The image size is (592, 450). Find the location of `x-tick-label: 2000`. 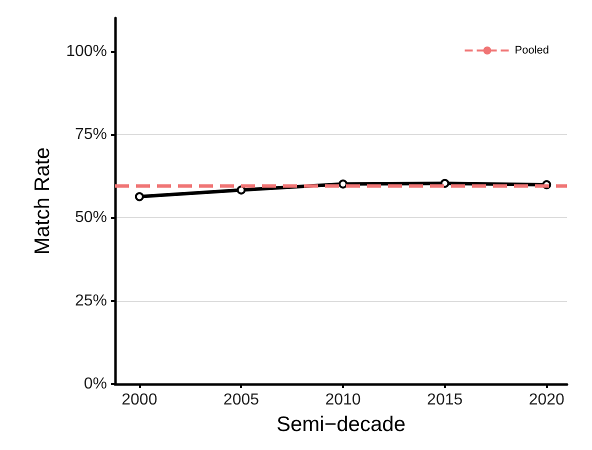

x-tick-label: 2000 is located at coordinates (140, 400).